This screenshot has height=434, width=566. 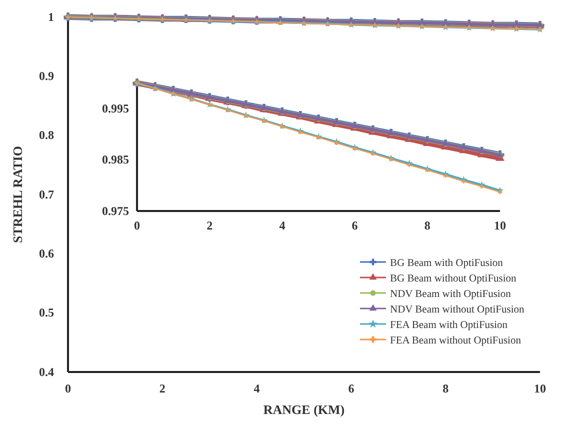 What do you see at coordinates (115, 211) in the screenshot?
I see `y-tick-label: 0.975` at bounding box center [115, 211].